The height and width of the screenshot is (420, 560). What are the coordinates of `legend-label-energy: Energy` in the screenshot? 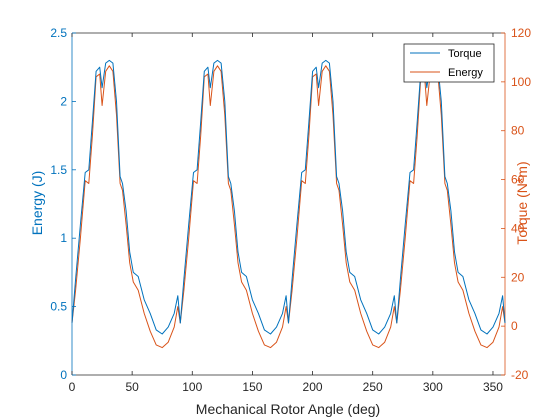 It's located at (465, 73).